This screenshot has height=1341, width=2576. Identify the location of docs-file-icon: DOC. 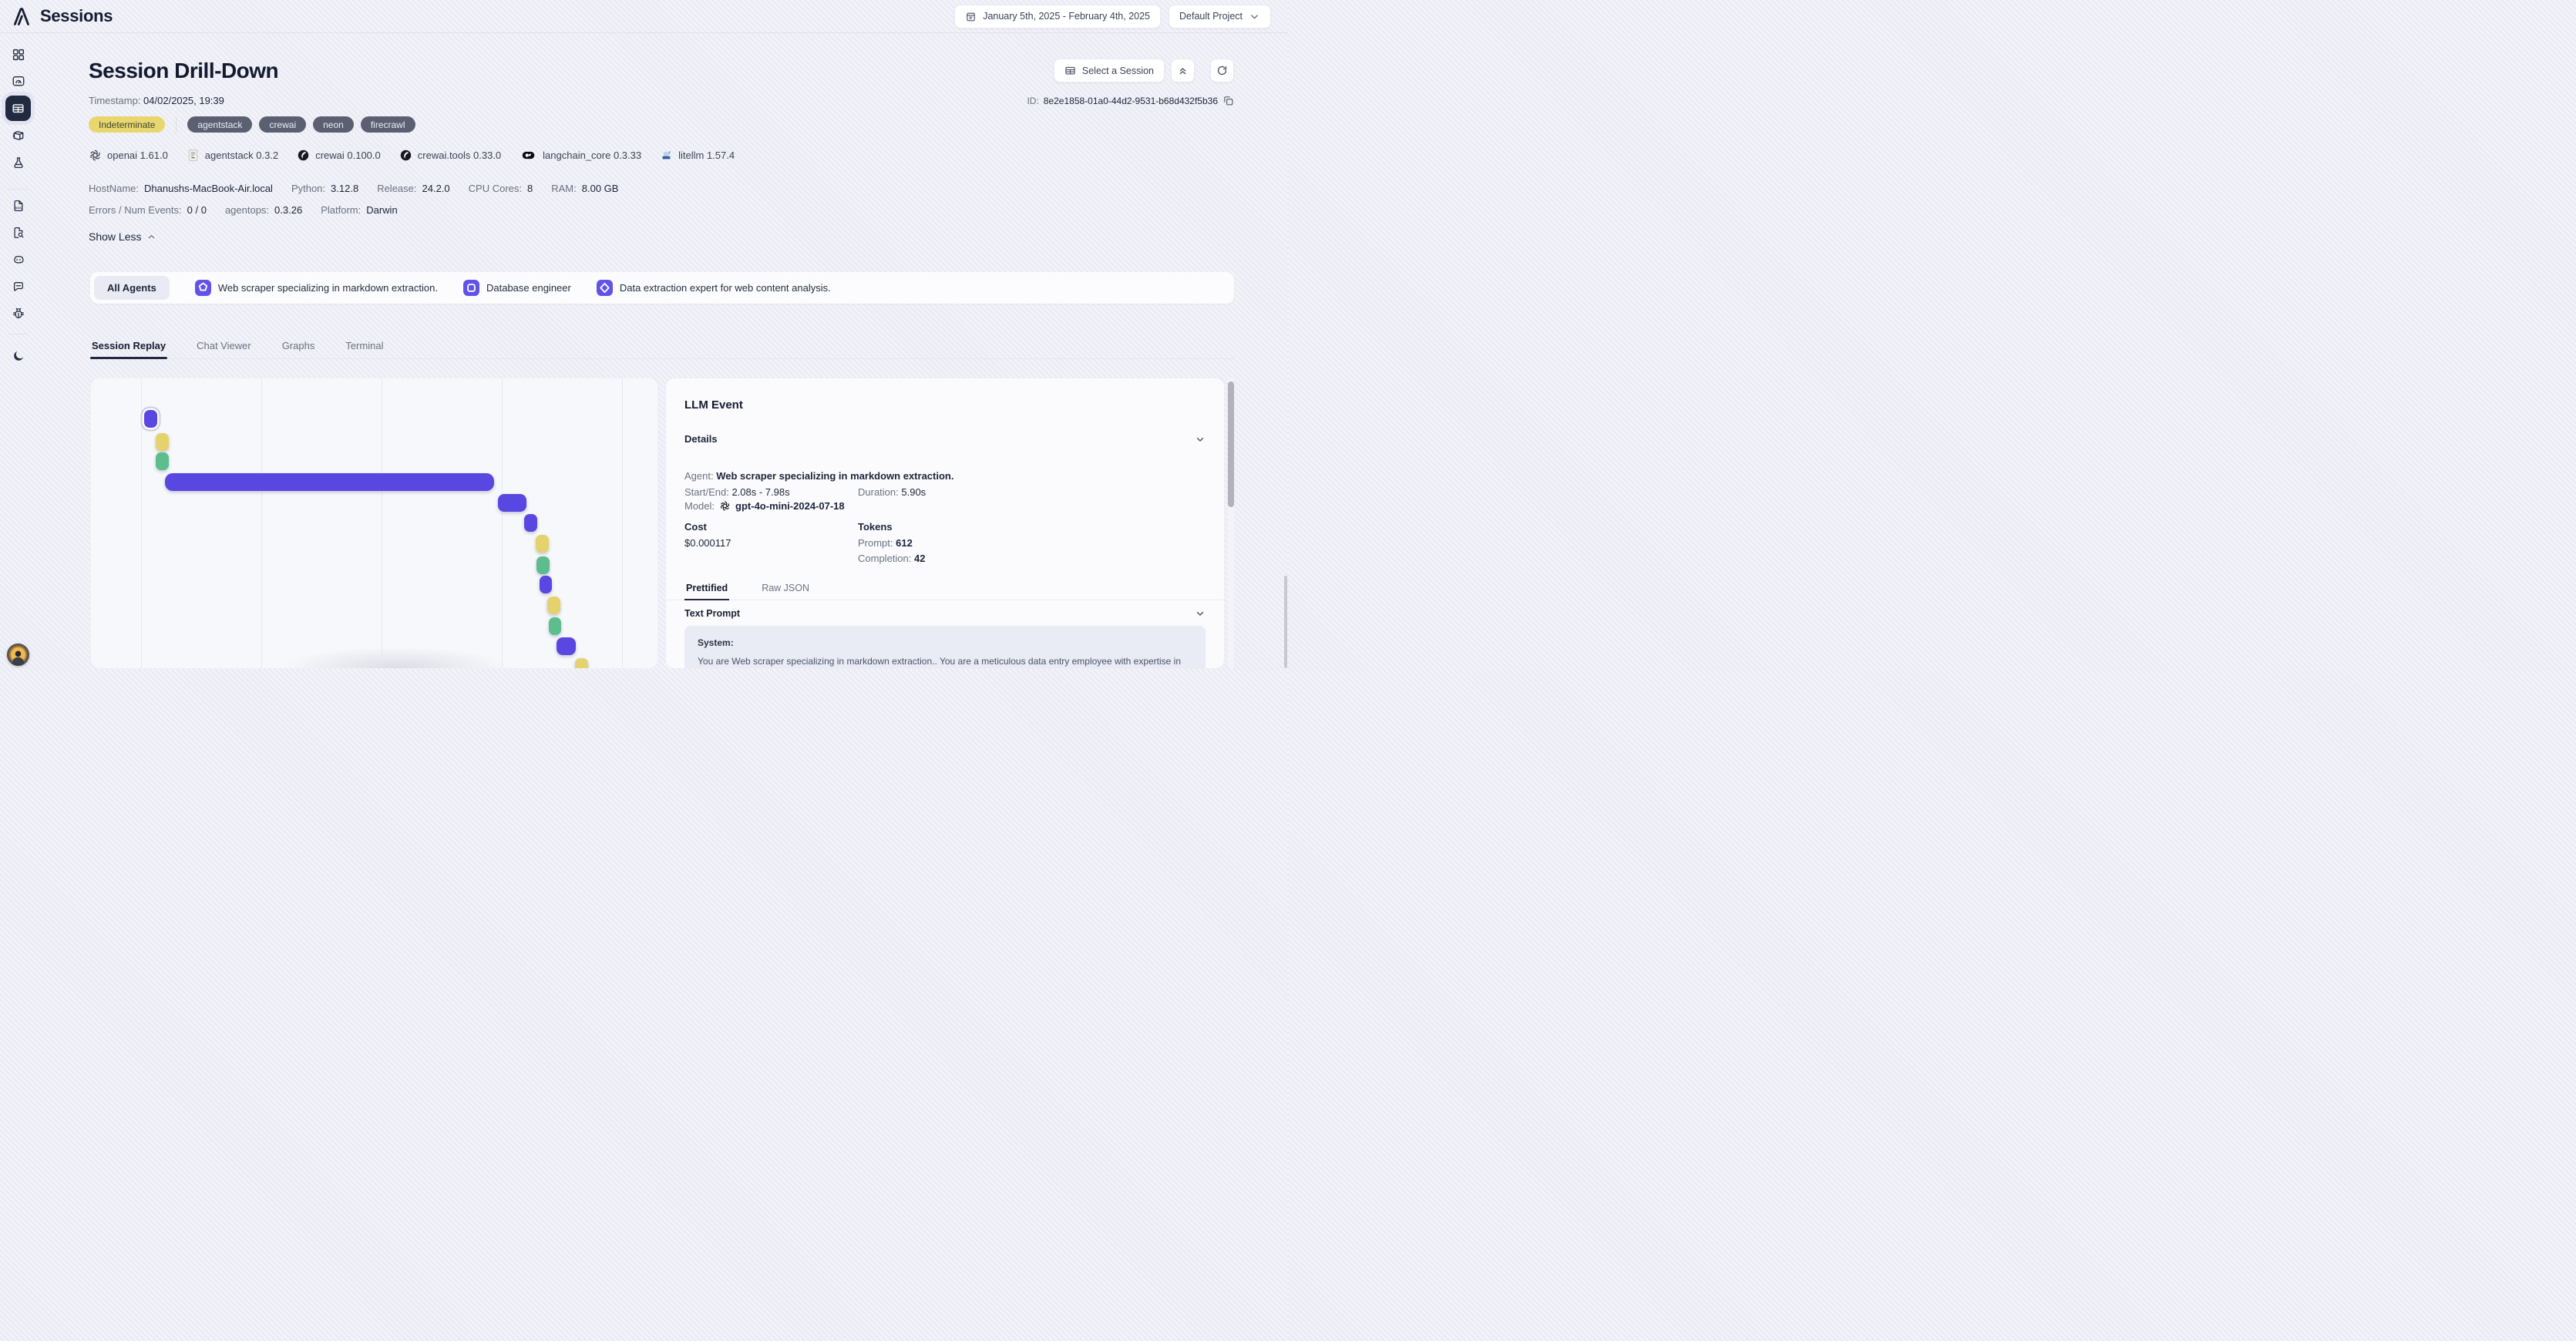
(18, 207).